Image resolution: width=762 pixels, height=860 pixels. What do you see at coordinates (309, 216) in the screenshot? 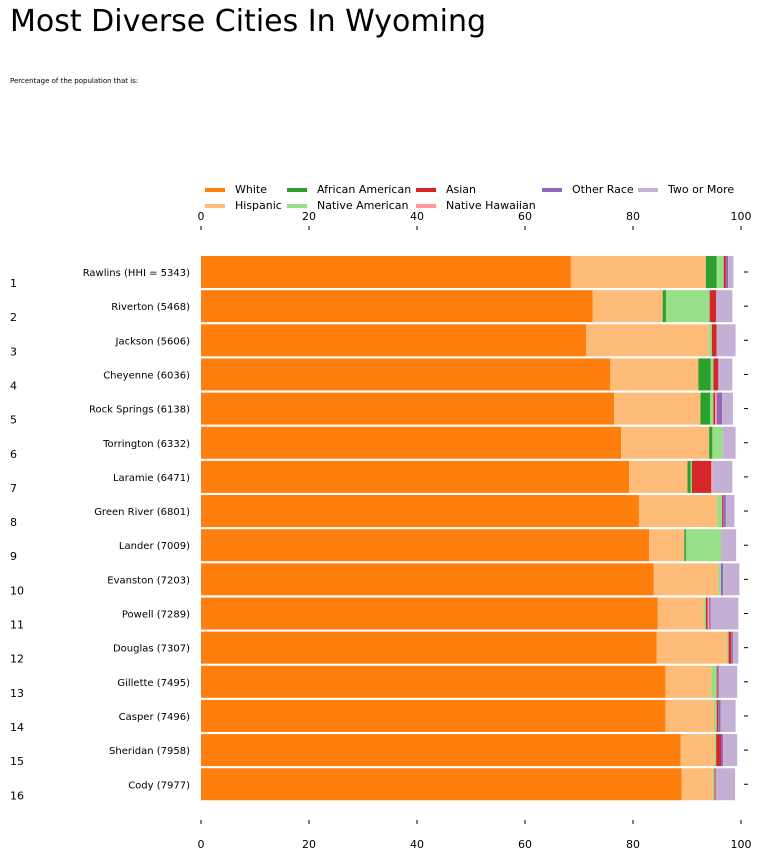
I see `top-axis-tick-label: 20` at bounding box center [309, 216].